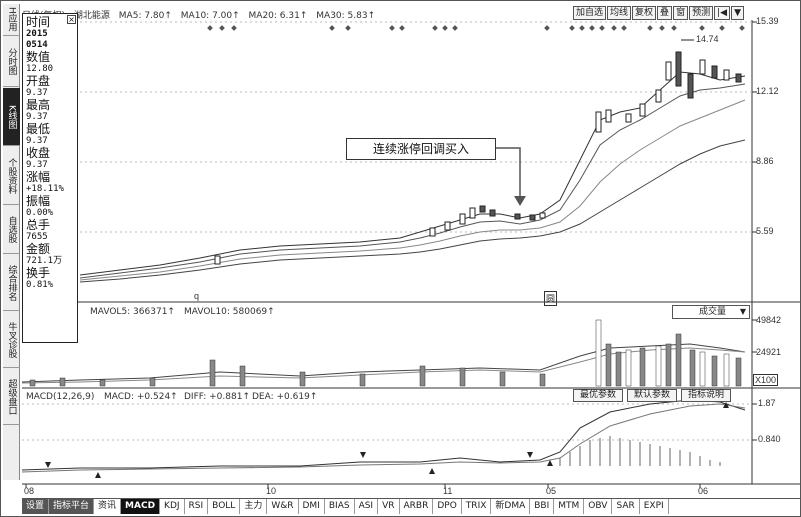 This screenshot has height=517, width=801. Describe the element at coordinates (701, 13) in the screenshot. I see `forecast-button: 预测` at that location.